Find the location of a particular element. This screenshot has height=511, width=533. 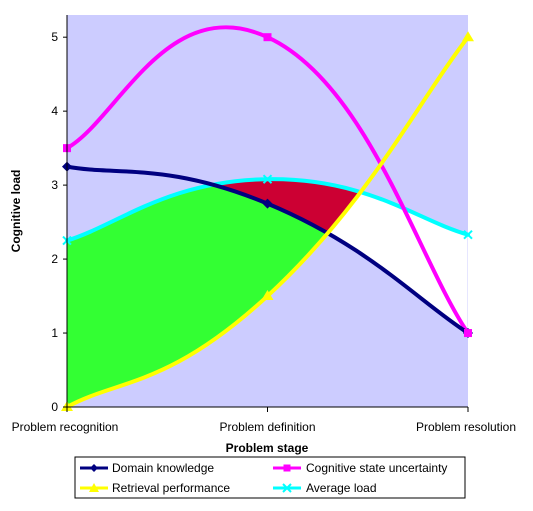

y-axis-title: Cognitive load is located at coordinates (16, 211).